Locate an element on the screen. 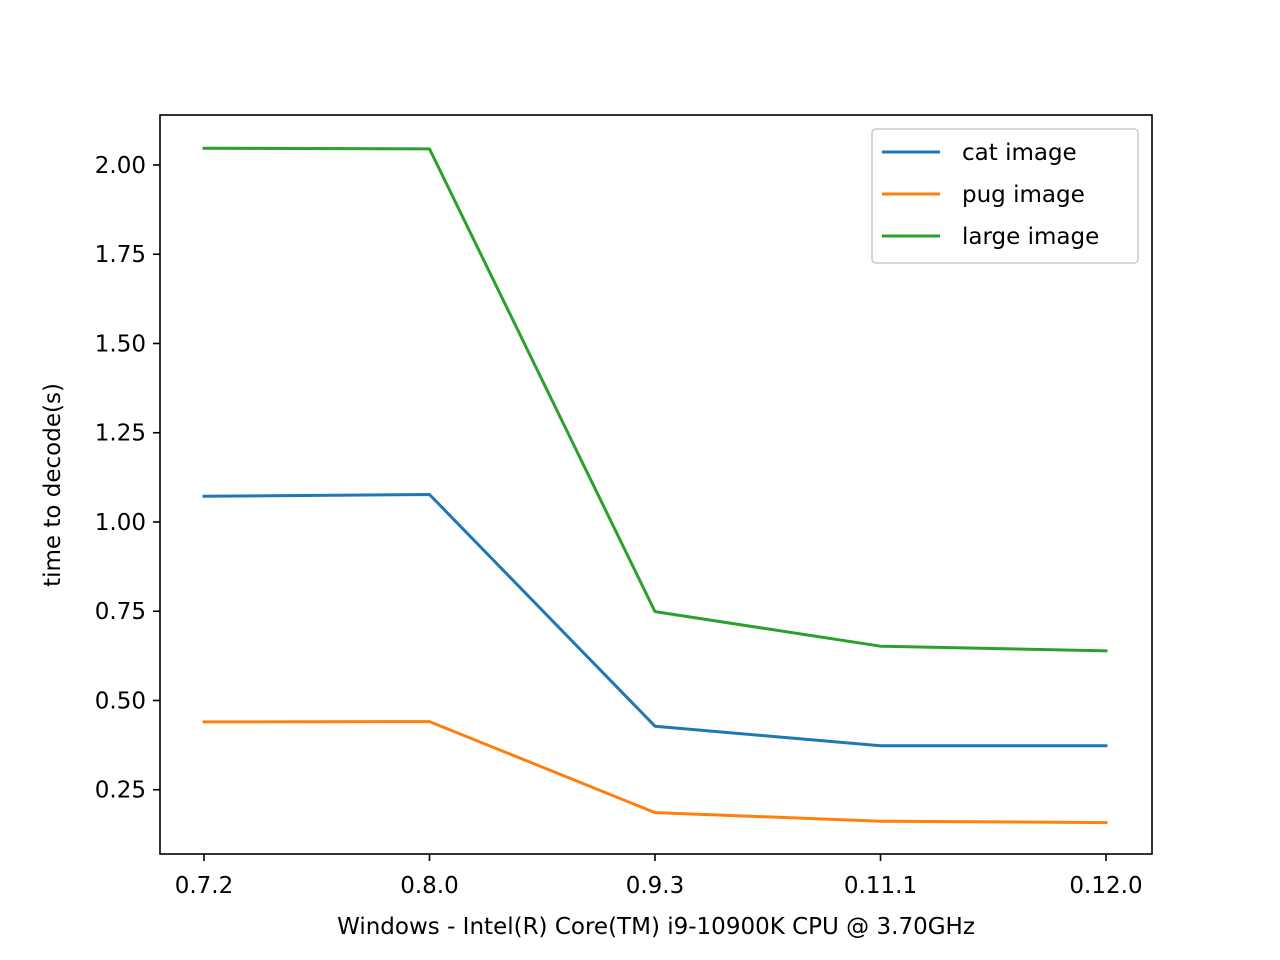  legend: cat image pug image large image is located at coordinates (1005, 196).